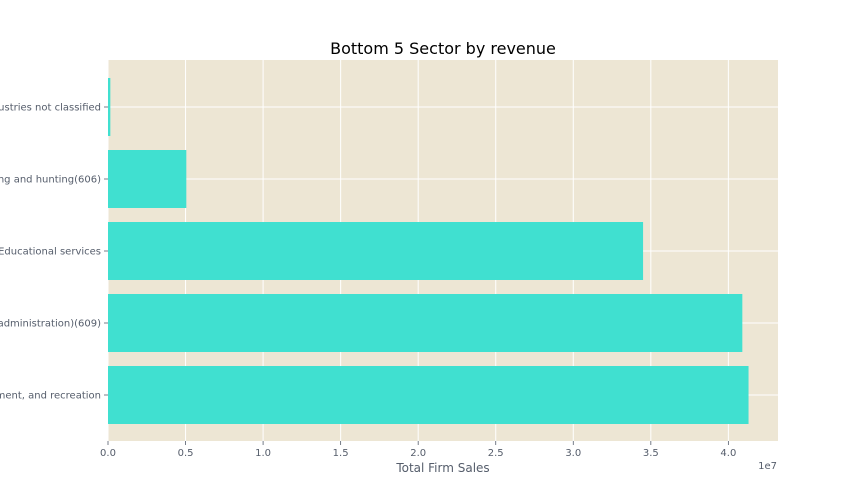 Image resolution: width=864 pixels, height=504 pixels. I want to click on x-tick-label: 3.0, so click(573, 453).